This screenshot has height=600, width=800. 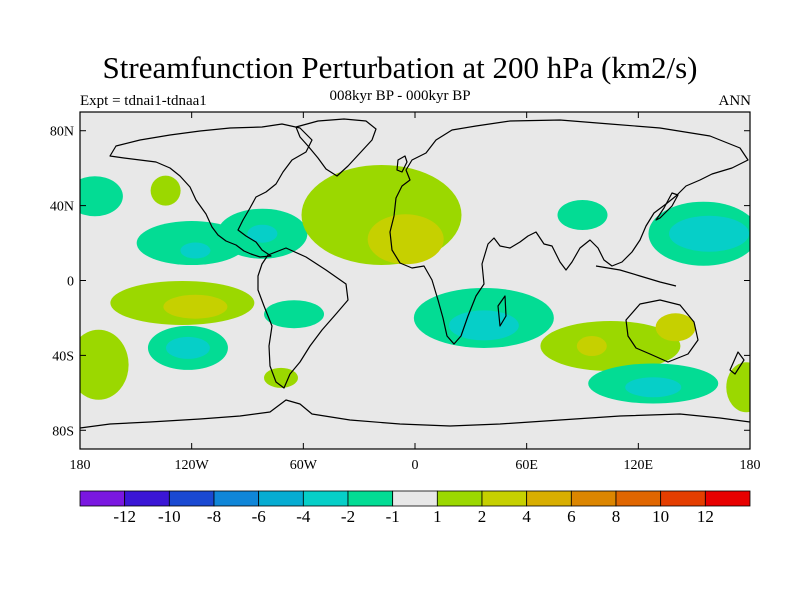 I want to click on lat-tick-label: 40S, so click(x=63, y=356).